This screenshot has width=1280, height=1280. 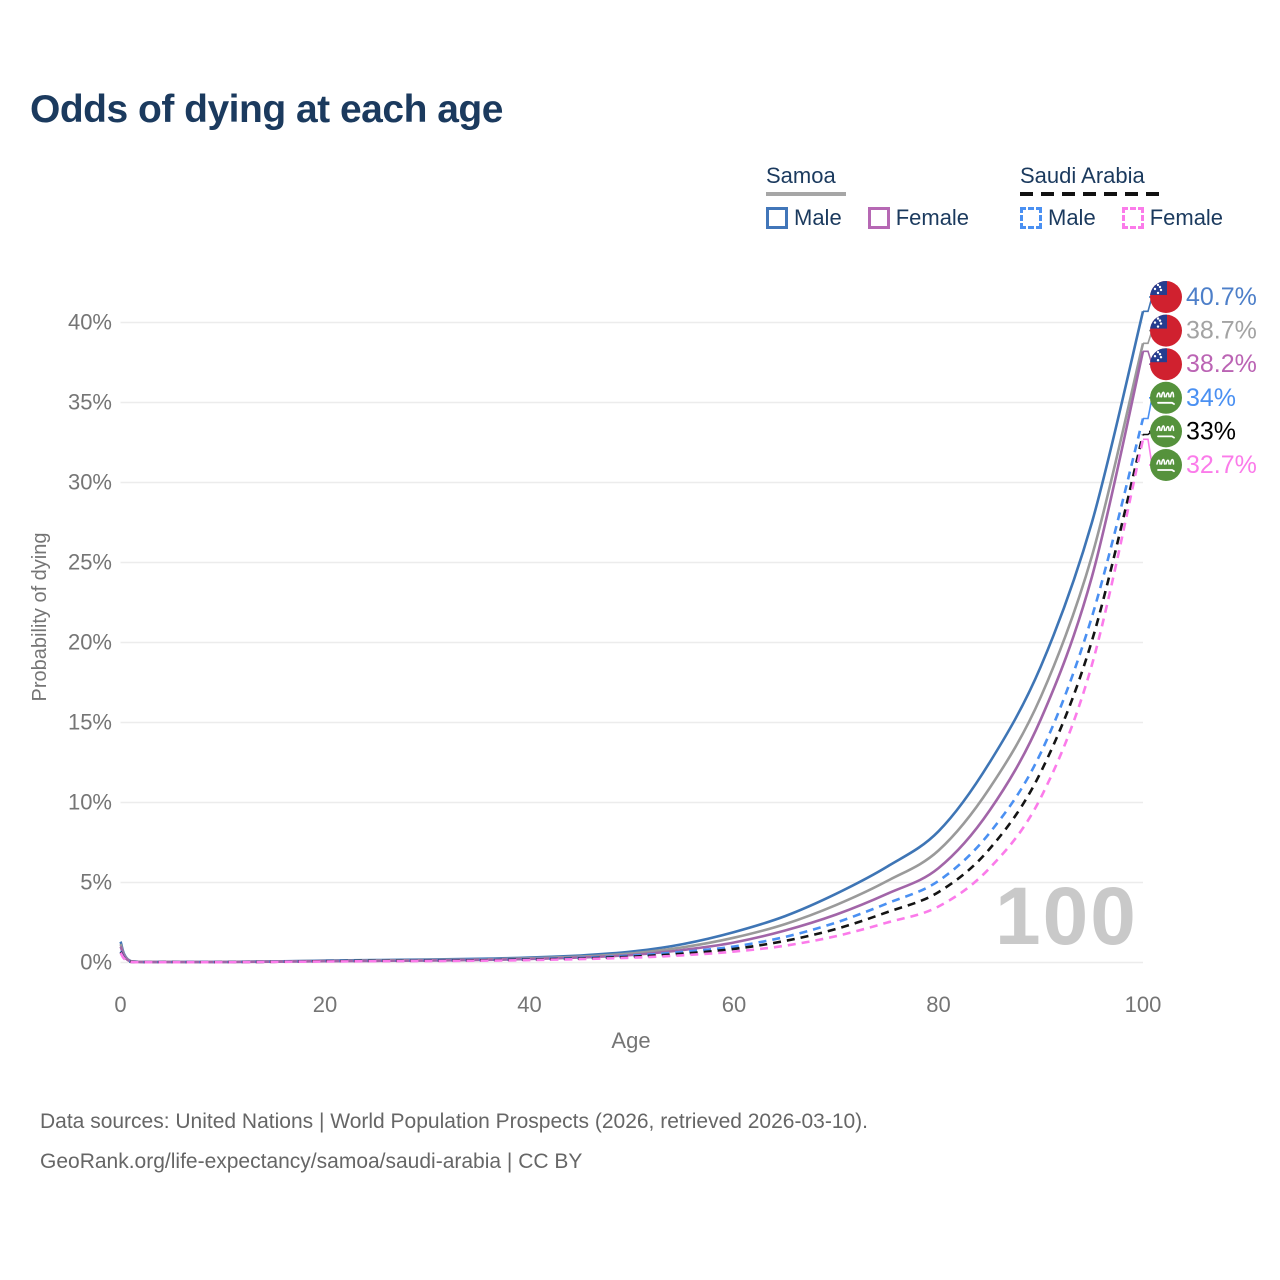 What do you see at coordinates (1221, 331) in the screenshot?
I see `end-value-label: 38.7%` at bounding box center [1221, 331].